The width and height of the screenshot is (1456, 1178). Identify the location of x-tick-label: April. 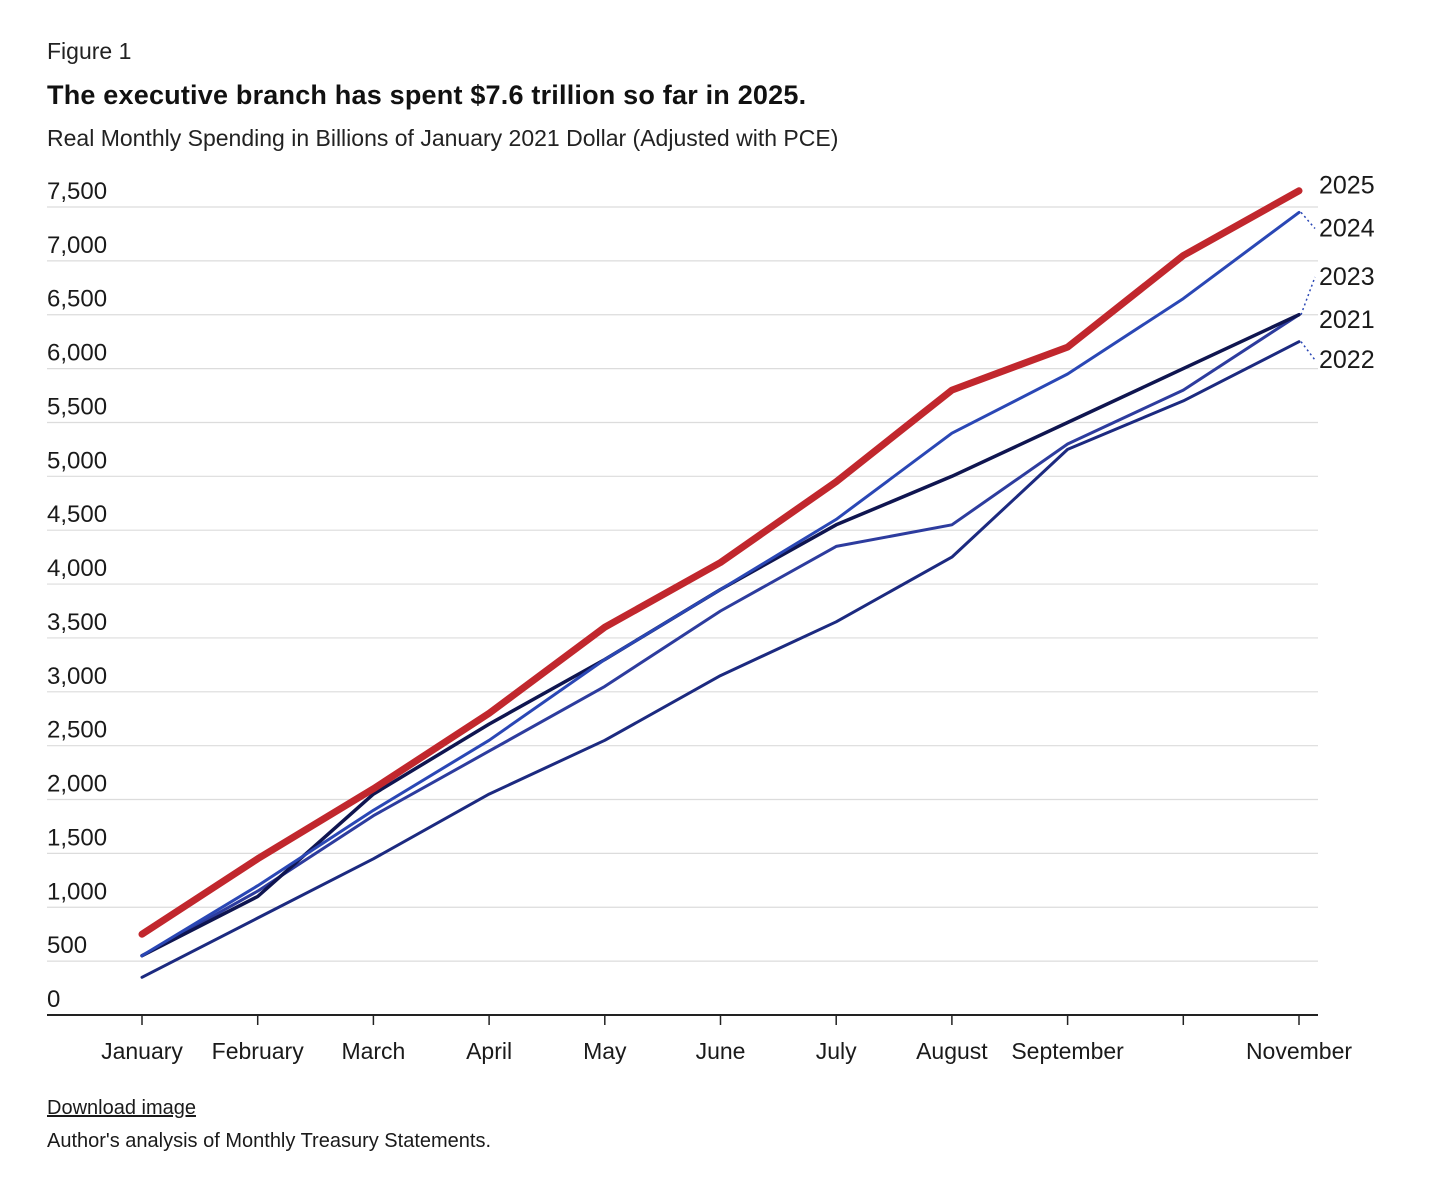
(489, 1051).